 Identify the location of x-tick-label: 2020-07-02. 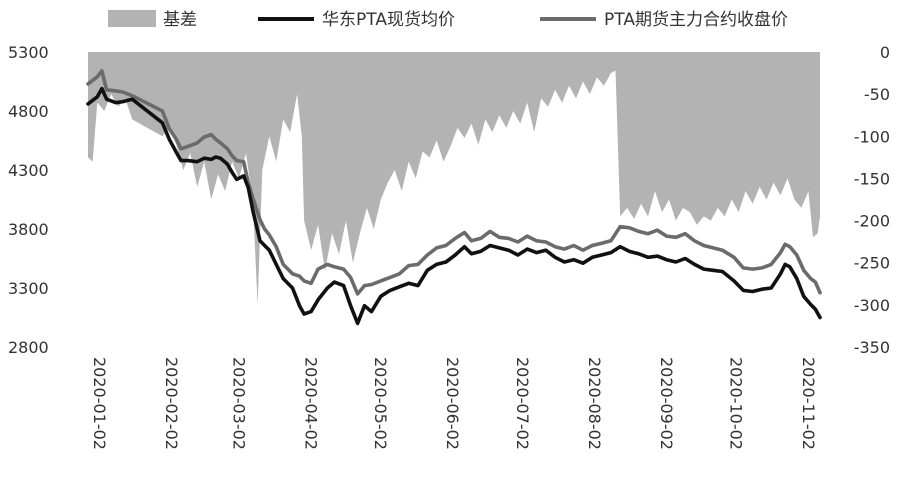
(522, 403).